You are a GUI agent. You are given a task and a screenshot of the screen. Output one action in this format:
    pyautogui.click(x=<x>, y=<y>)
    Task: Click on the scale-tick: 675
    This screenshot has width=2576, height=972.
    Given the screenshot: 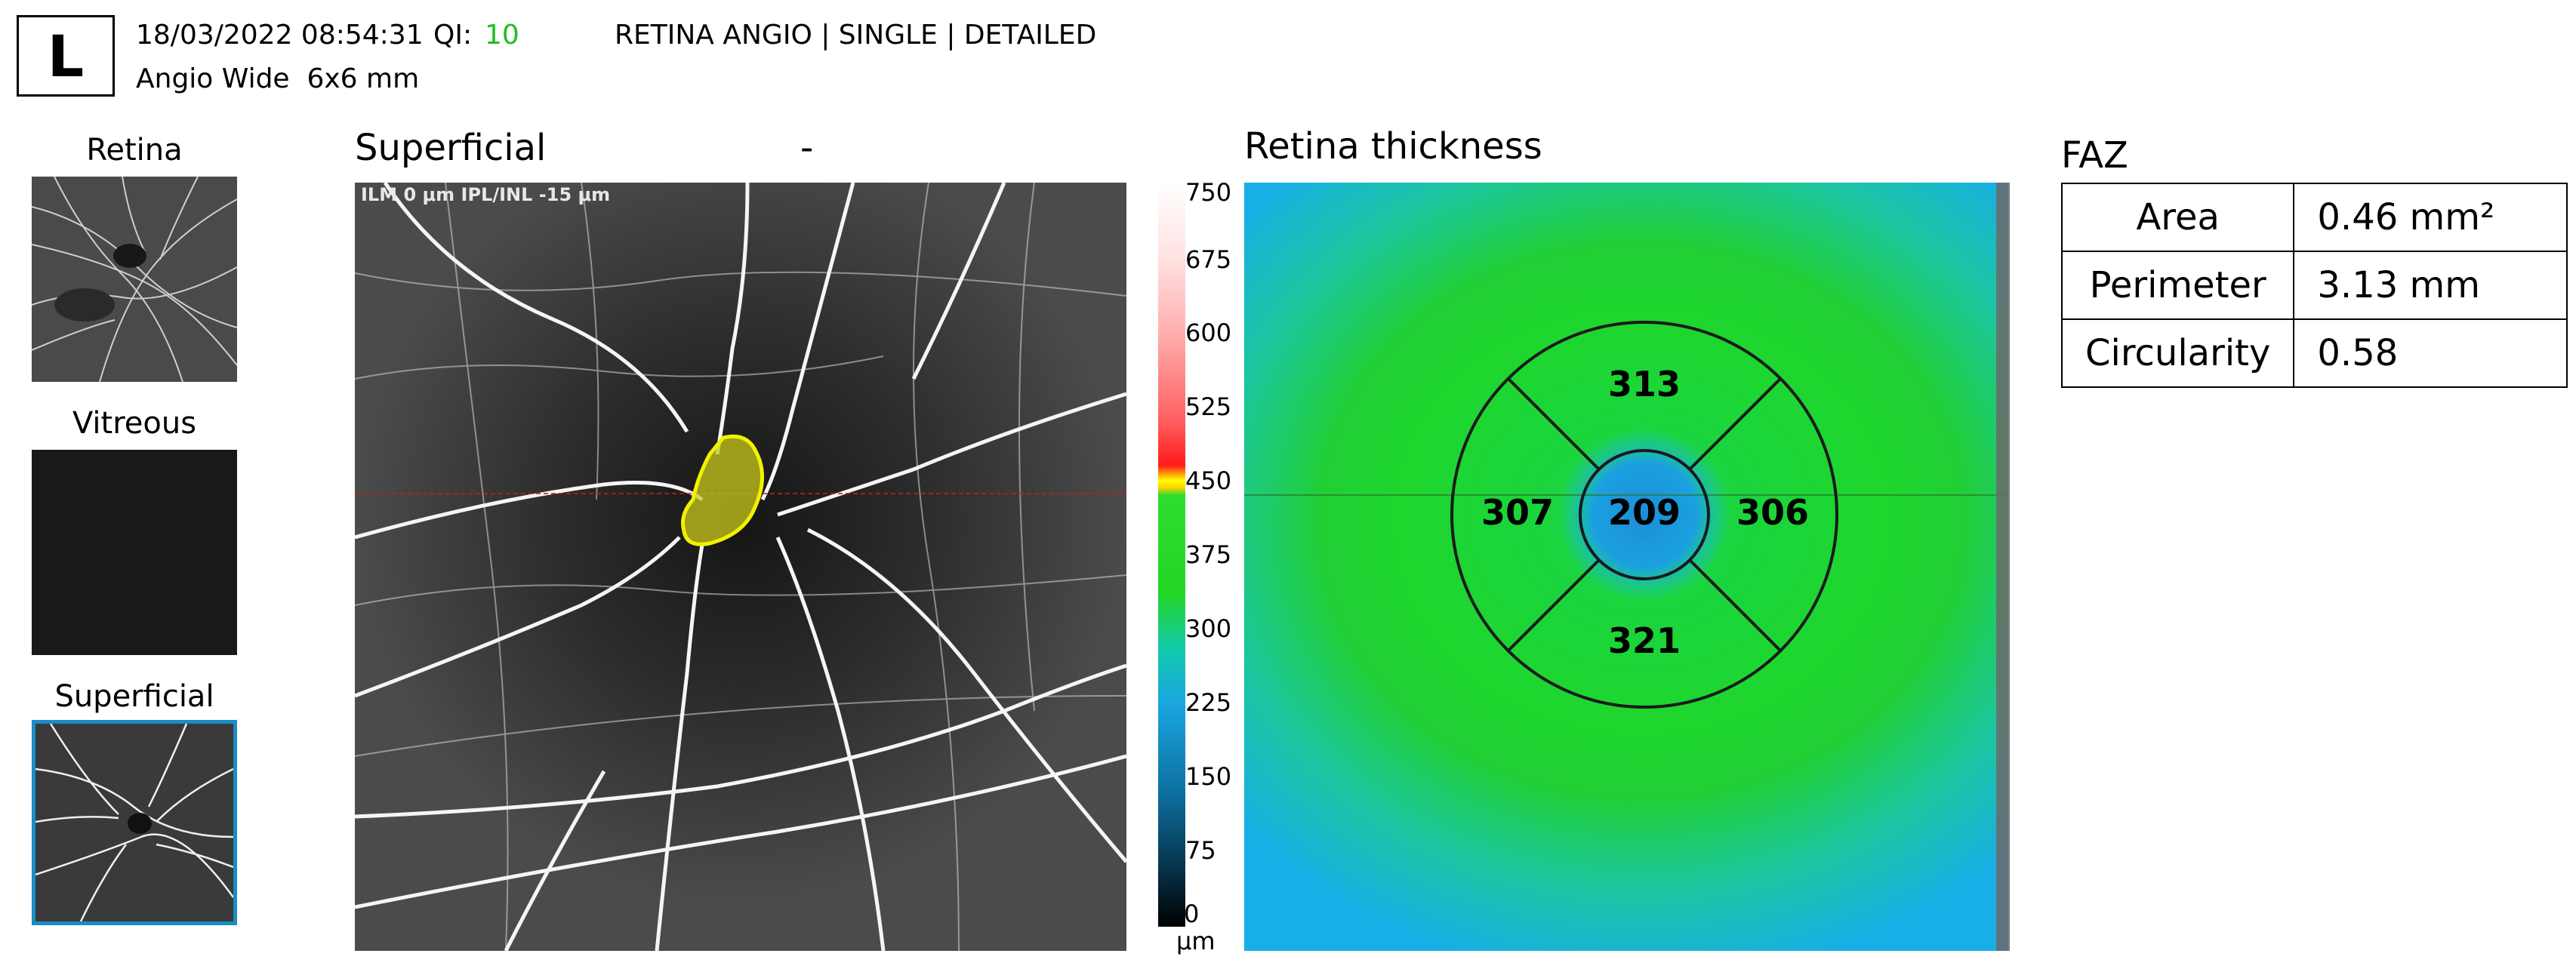 What is the action you would take?
    pyautogui.click(x=1208, y=259)
    